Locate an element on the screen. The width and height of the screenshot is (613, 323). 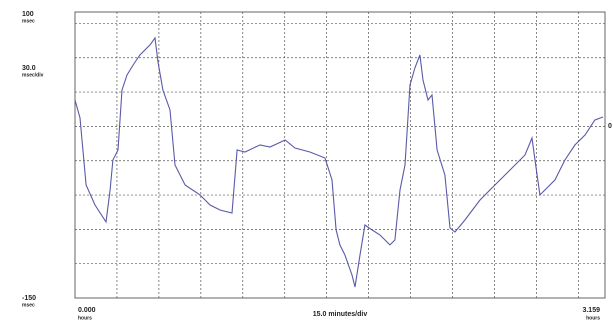
y-tick-label: -150 is located at coordinates (29, 298).